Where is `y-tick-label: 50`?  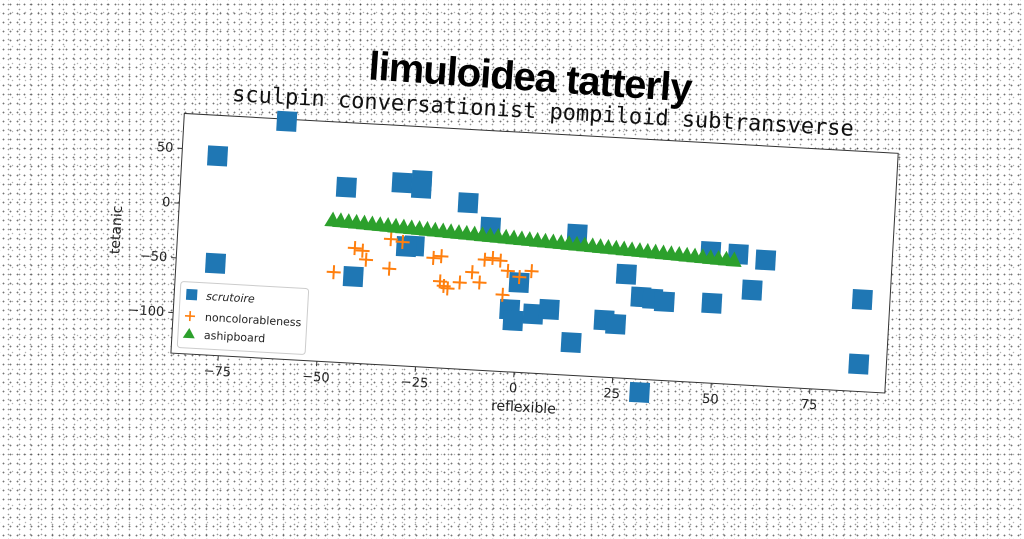
y-tick-label: 50 is located at coordinates (164, 148).